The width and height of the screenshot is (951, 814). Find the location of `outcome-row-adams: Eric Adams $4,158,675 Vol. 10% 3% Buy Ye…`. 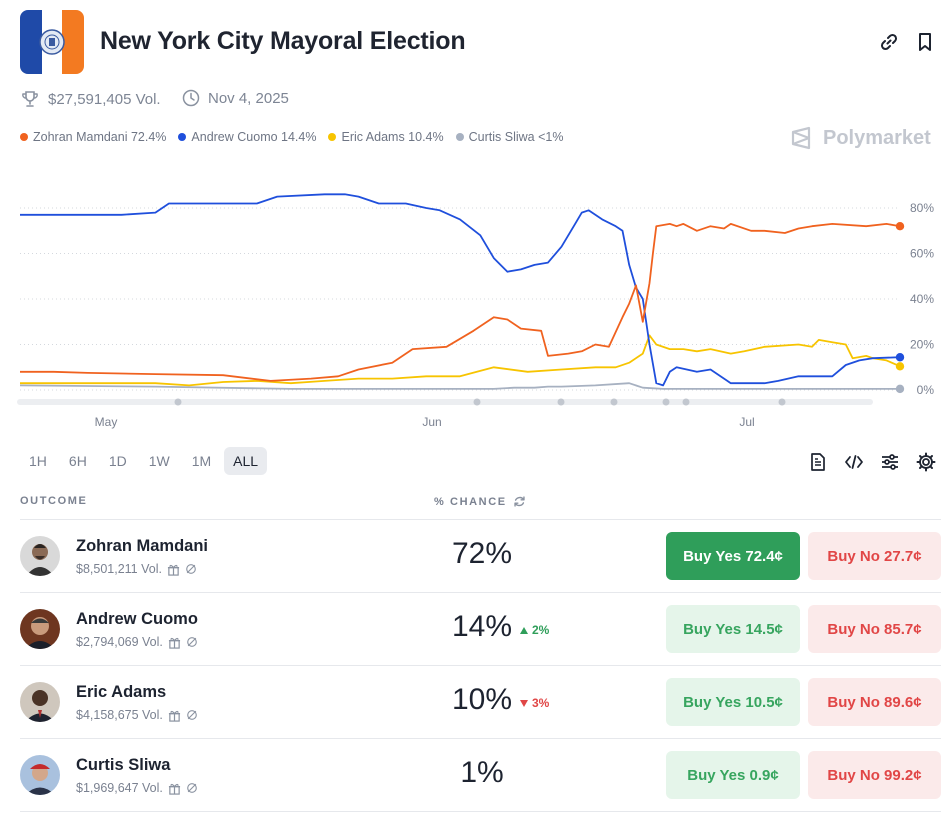

outcome-row-adams: Eric Adams $4,158,675 Vol. 10% 3% Buy Ye… is located at coordinates (480, 702).